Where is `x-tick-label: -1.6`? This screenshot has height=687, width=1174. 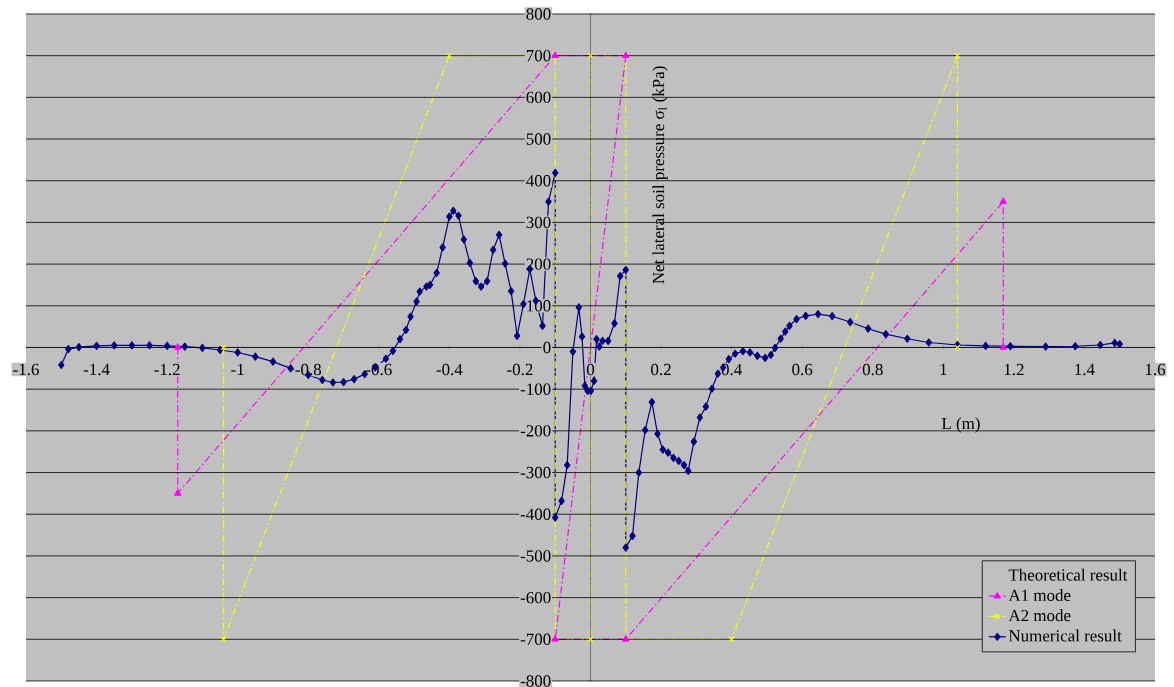
x-tick-label: -1.6 is located at coordinates (26, 369).